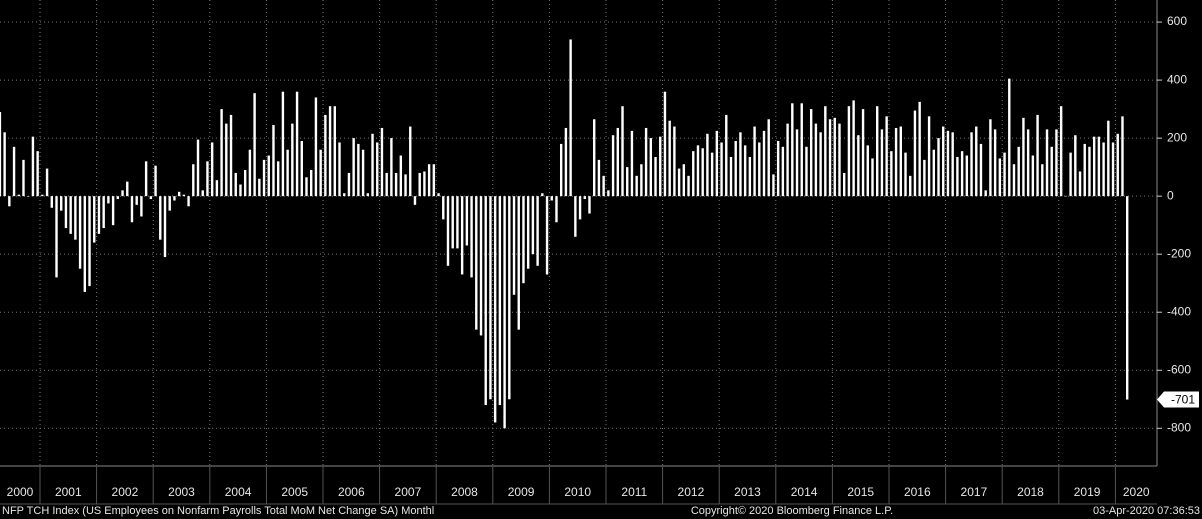 The width and height of the screenshot is (1202, 519). What do you see at coordinates (1136, 492) in the screenshot?
I see `x-tick-label: 2020` at bounding box center [1136, 492].